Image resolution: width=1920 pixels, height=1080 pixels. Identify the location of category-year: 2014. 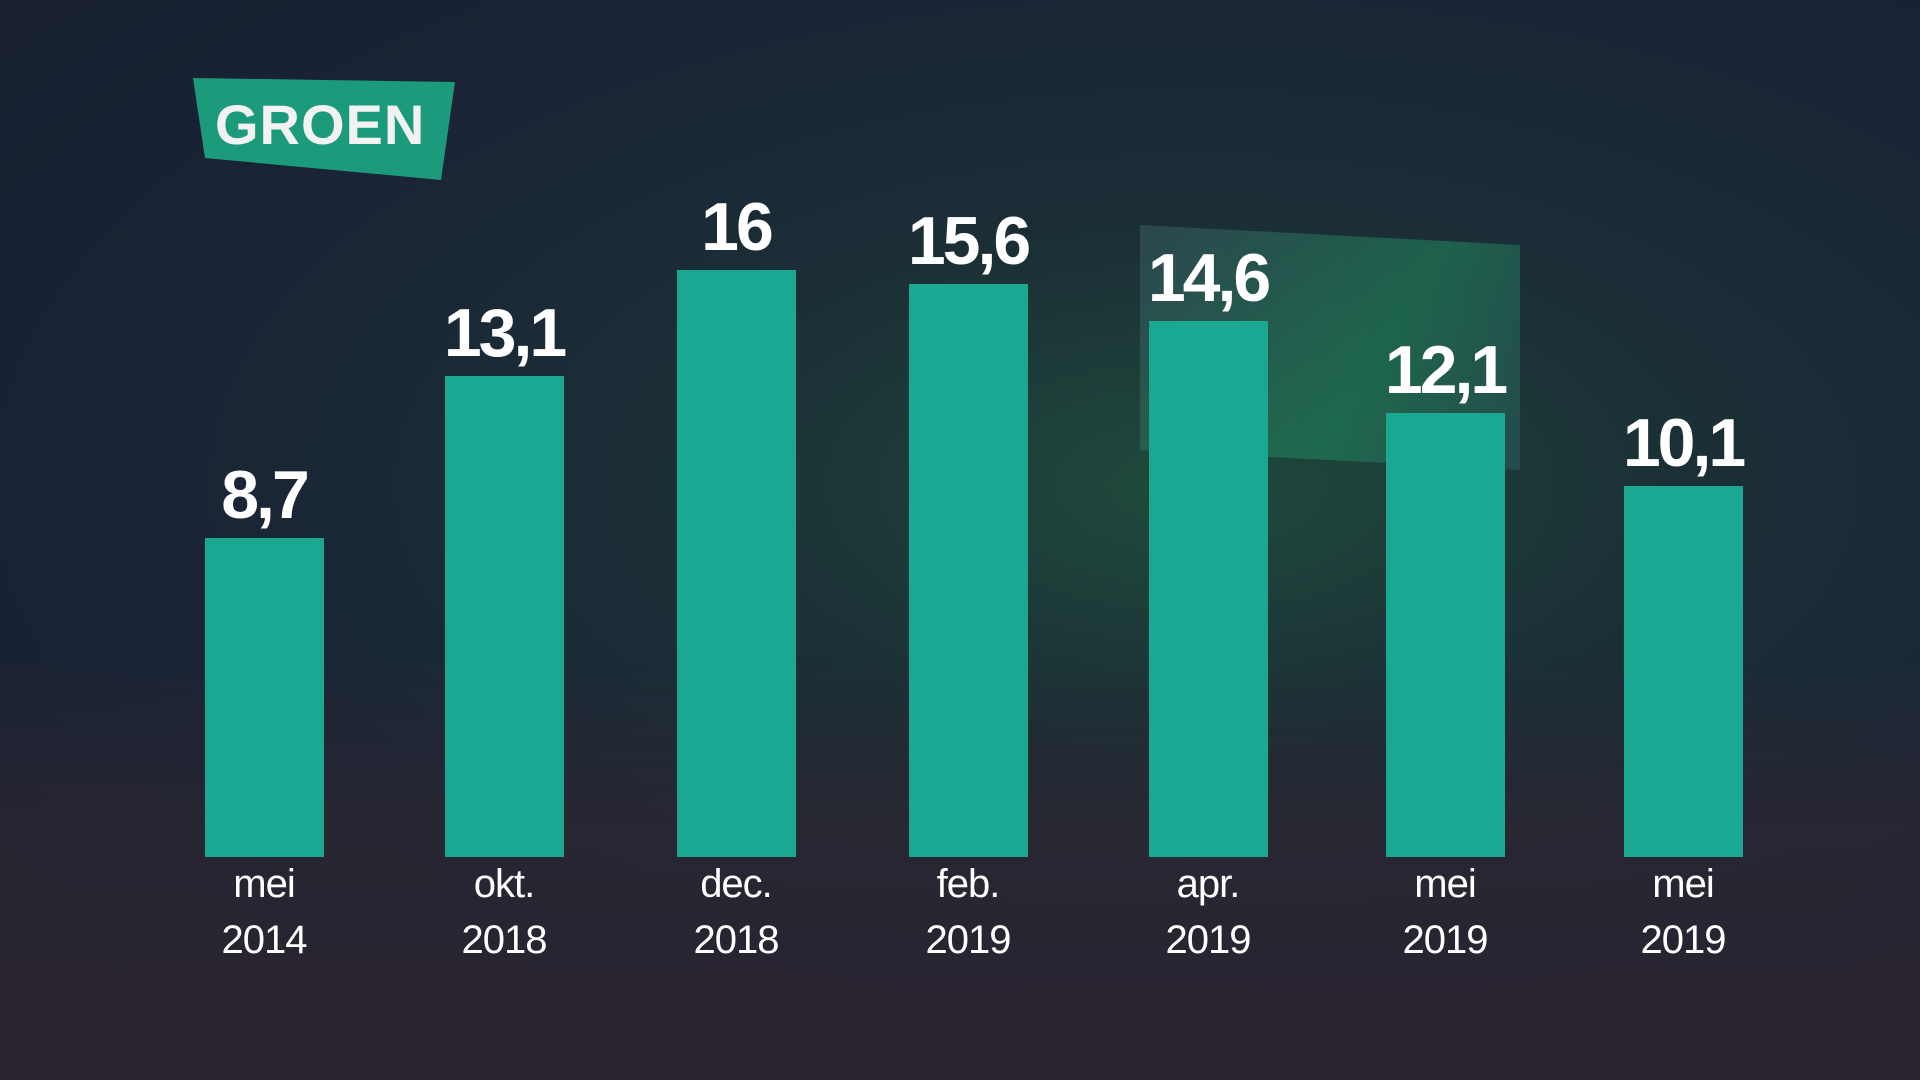
(264, 940).